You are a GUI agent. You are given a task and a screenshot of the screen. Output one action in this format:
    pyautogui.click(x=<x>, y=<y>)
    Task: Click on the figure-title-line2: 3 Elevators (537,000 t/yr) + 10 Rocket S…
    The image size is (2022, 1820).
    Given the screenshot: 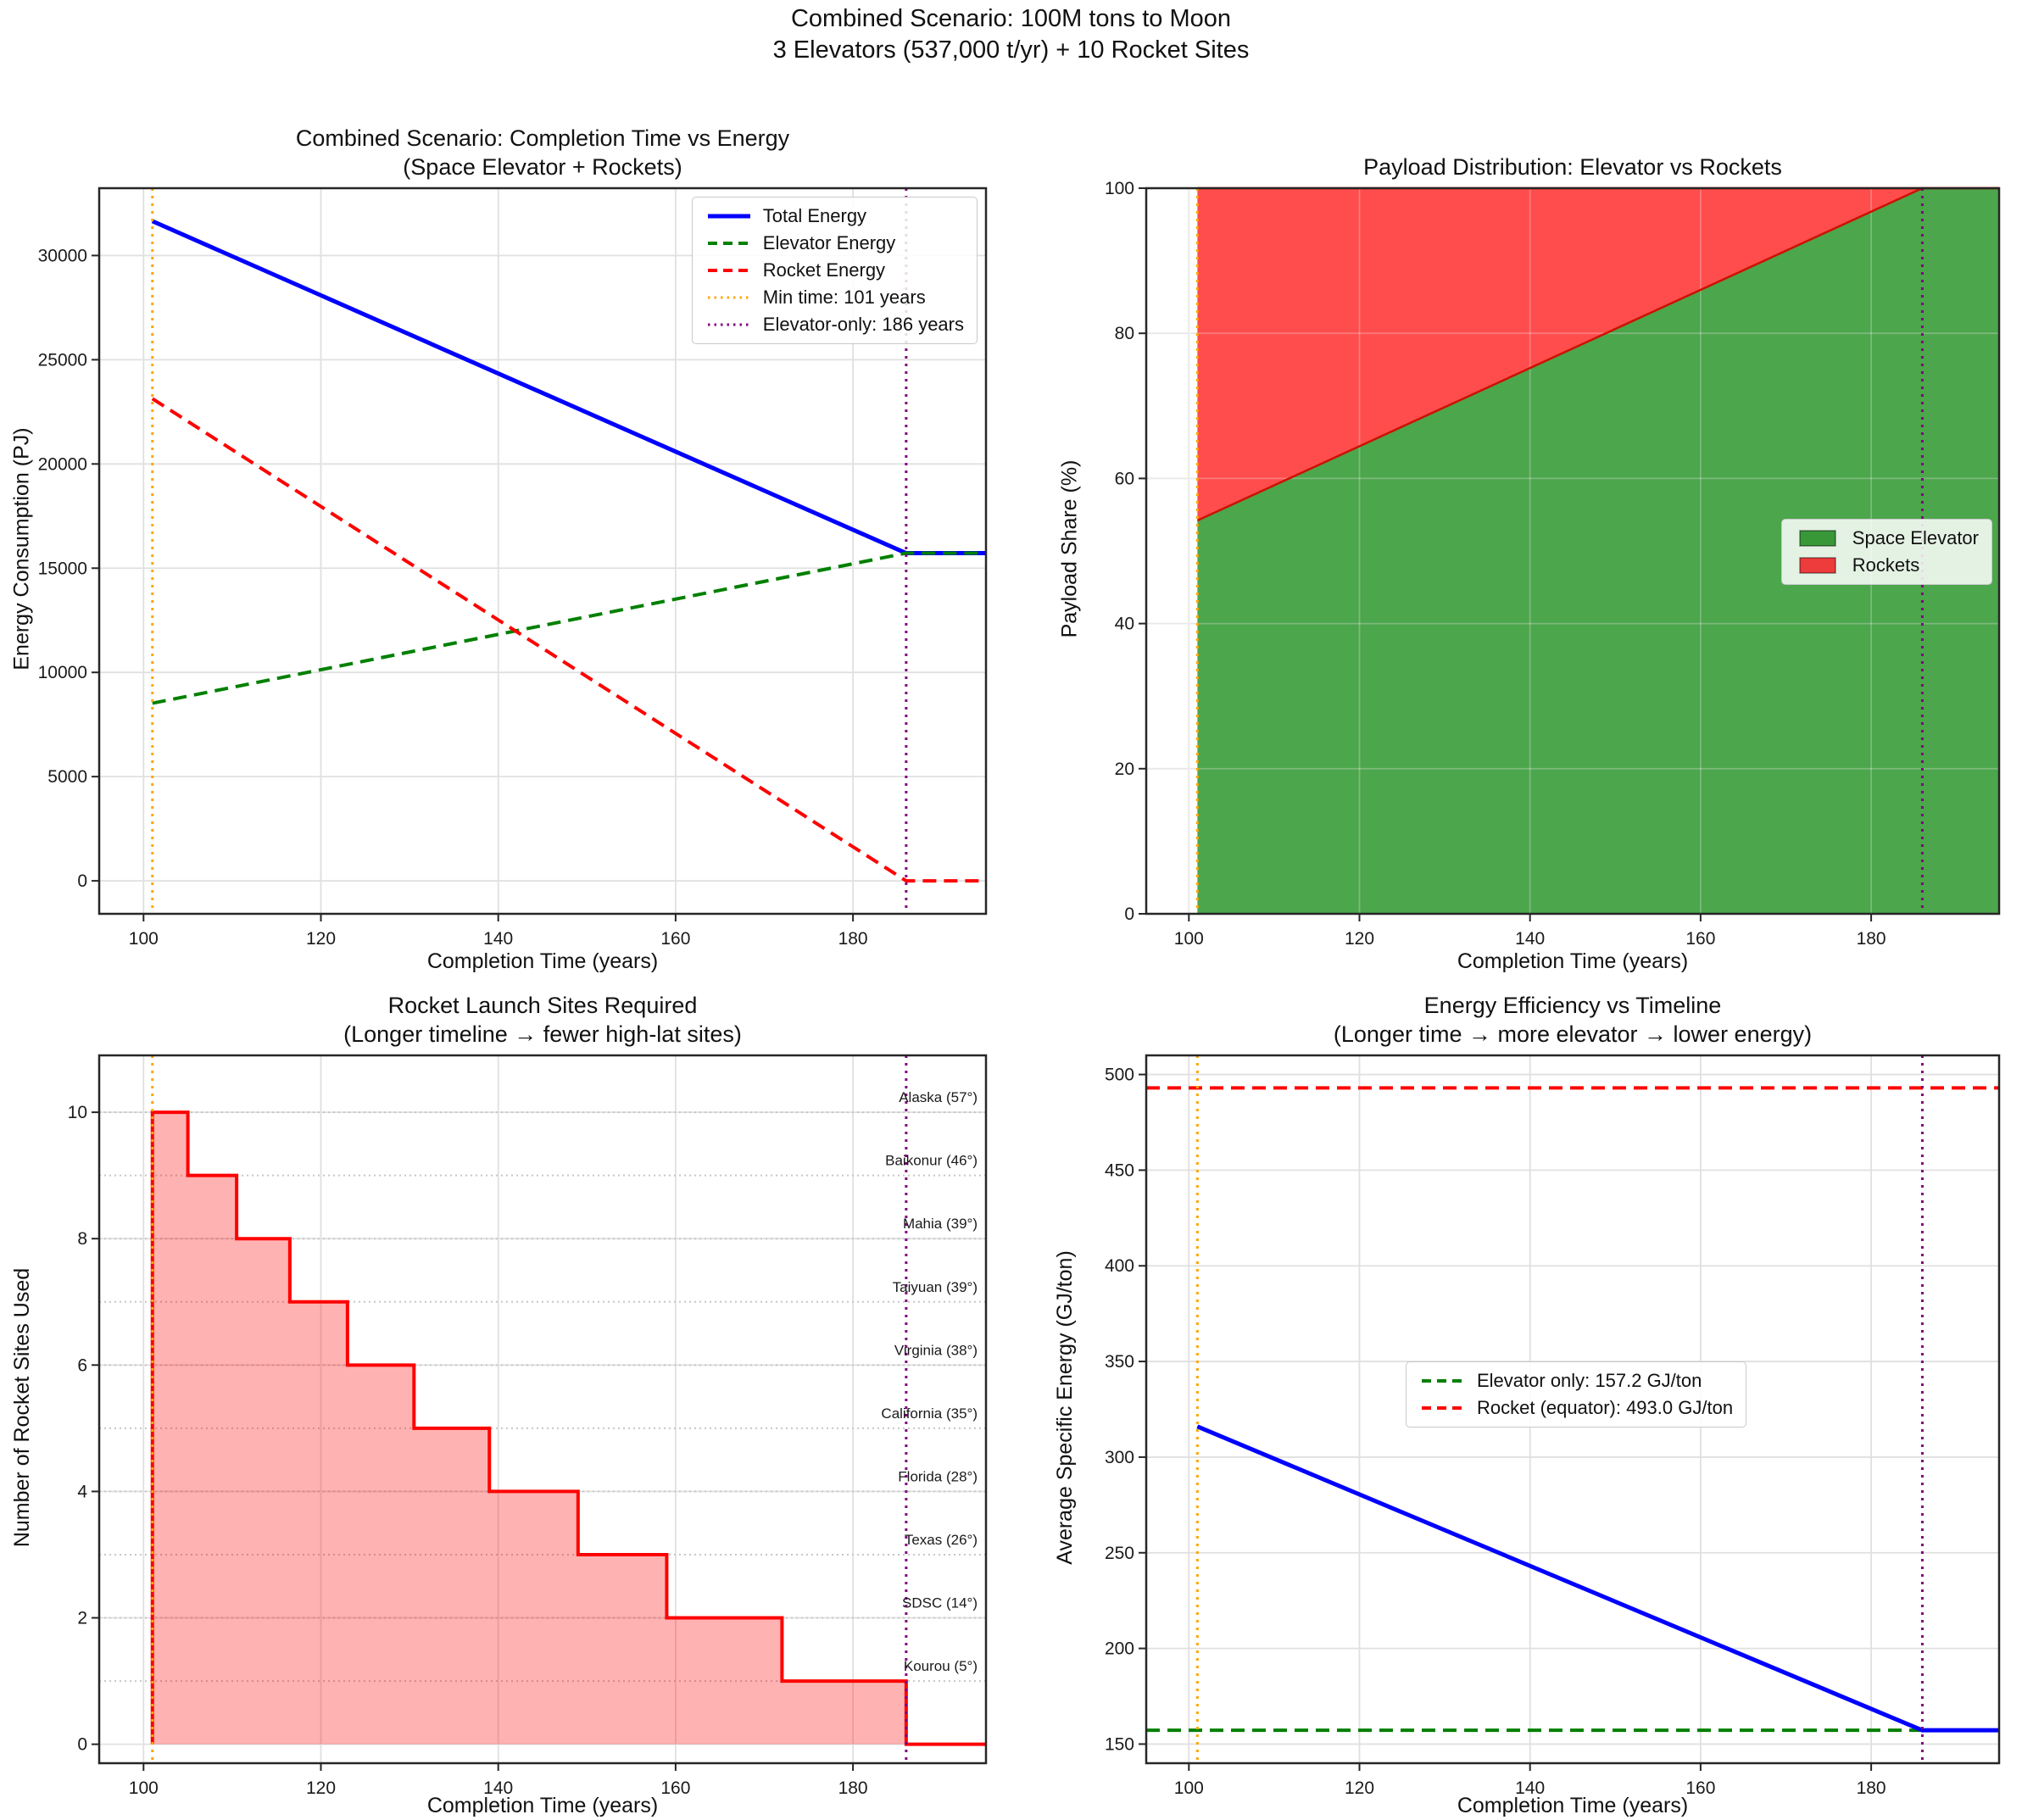 What is the action you would take?
    pyautogui.click(x=1011, y=50)
    